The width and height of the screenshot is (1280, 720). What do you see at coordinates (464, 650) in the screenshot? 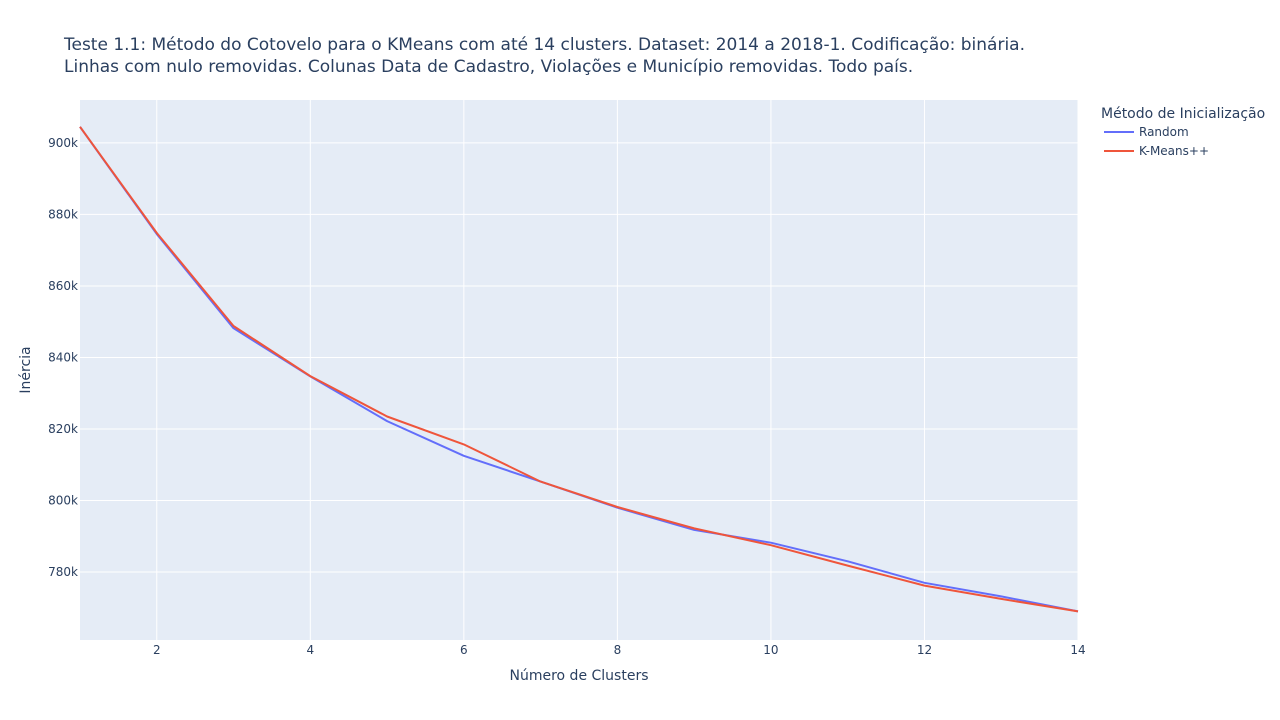
I see `x-tick-label: 6` at bounding box center [464, 650].